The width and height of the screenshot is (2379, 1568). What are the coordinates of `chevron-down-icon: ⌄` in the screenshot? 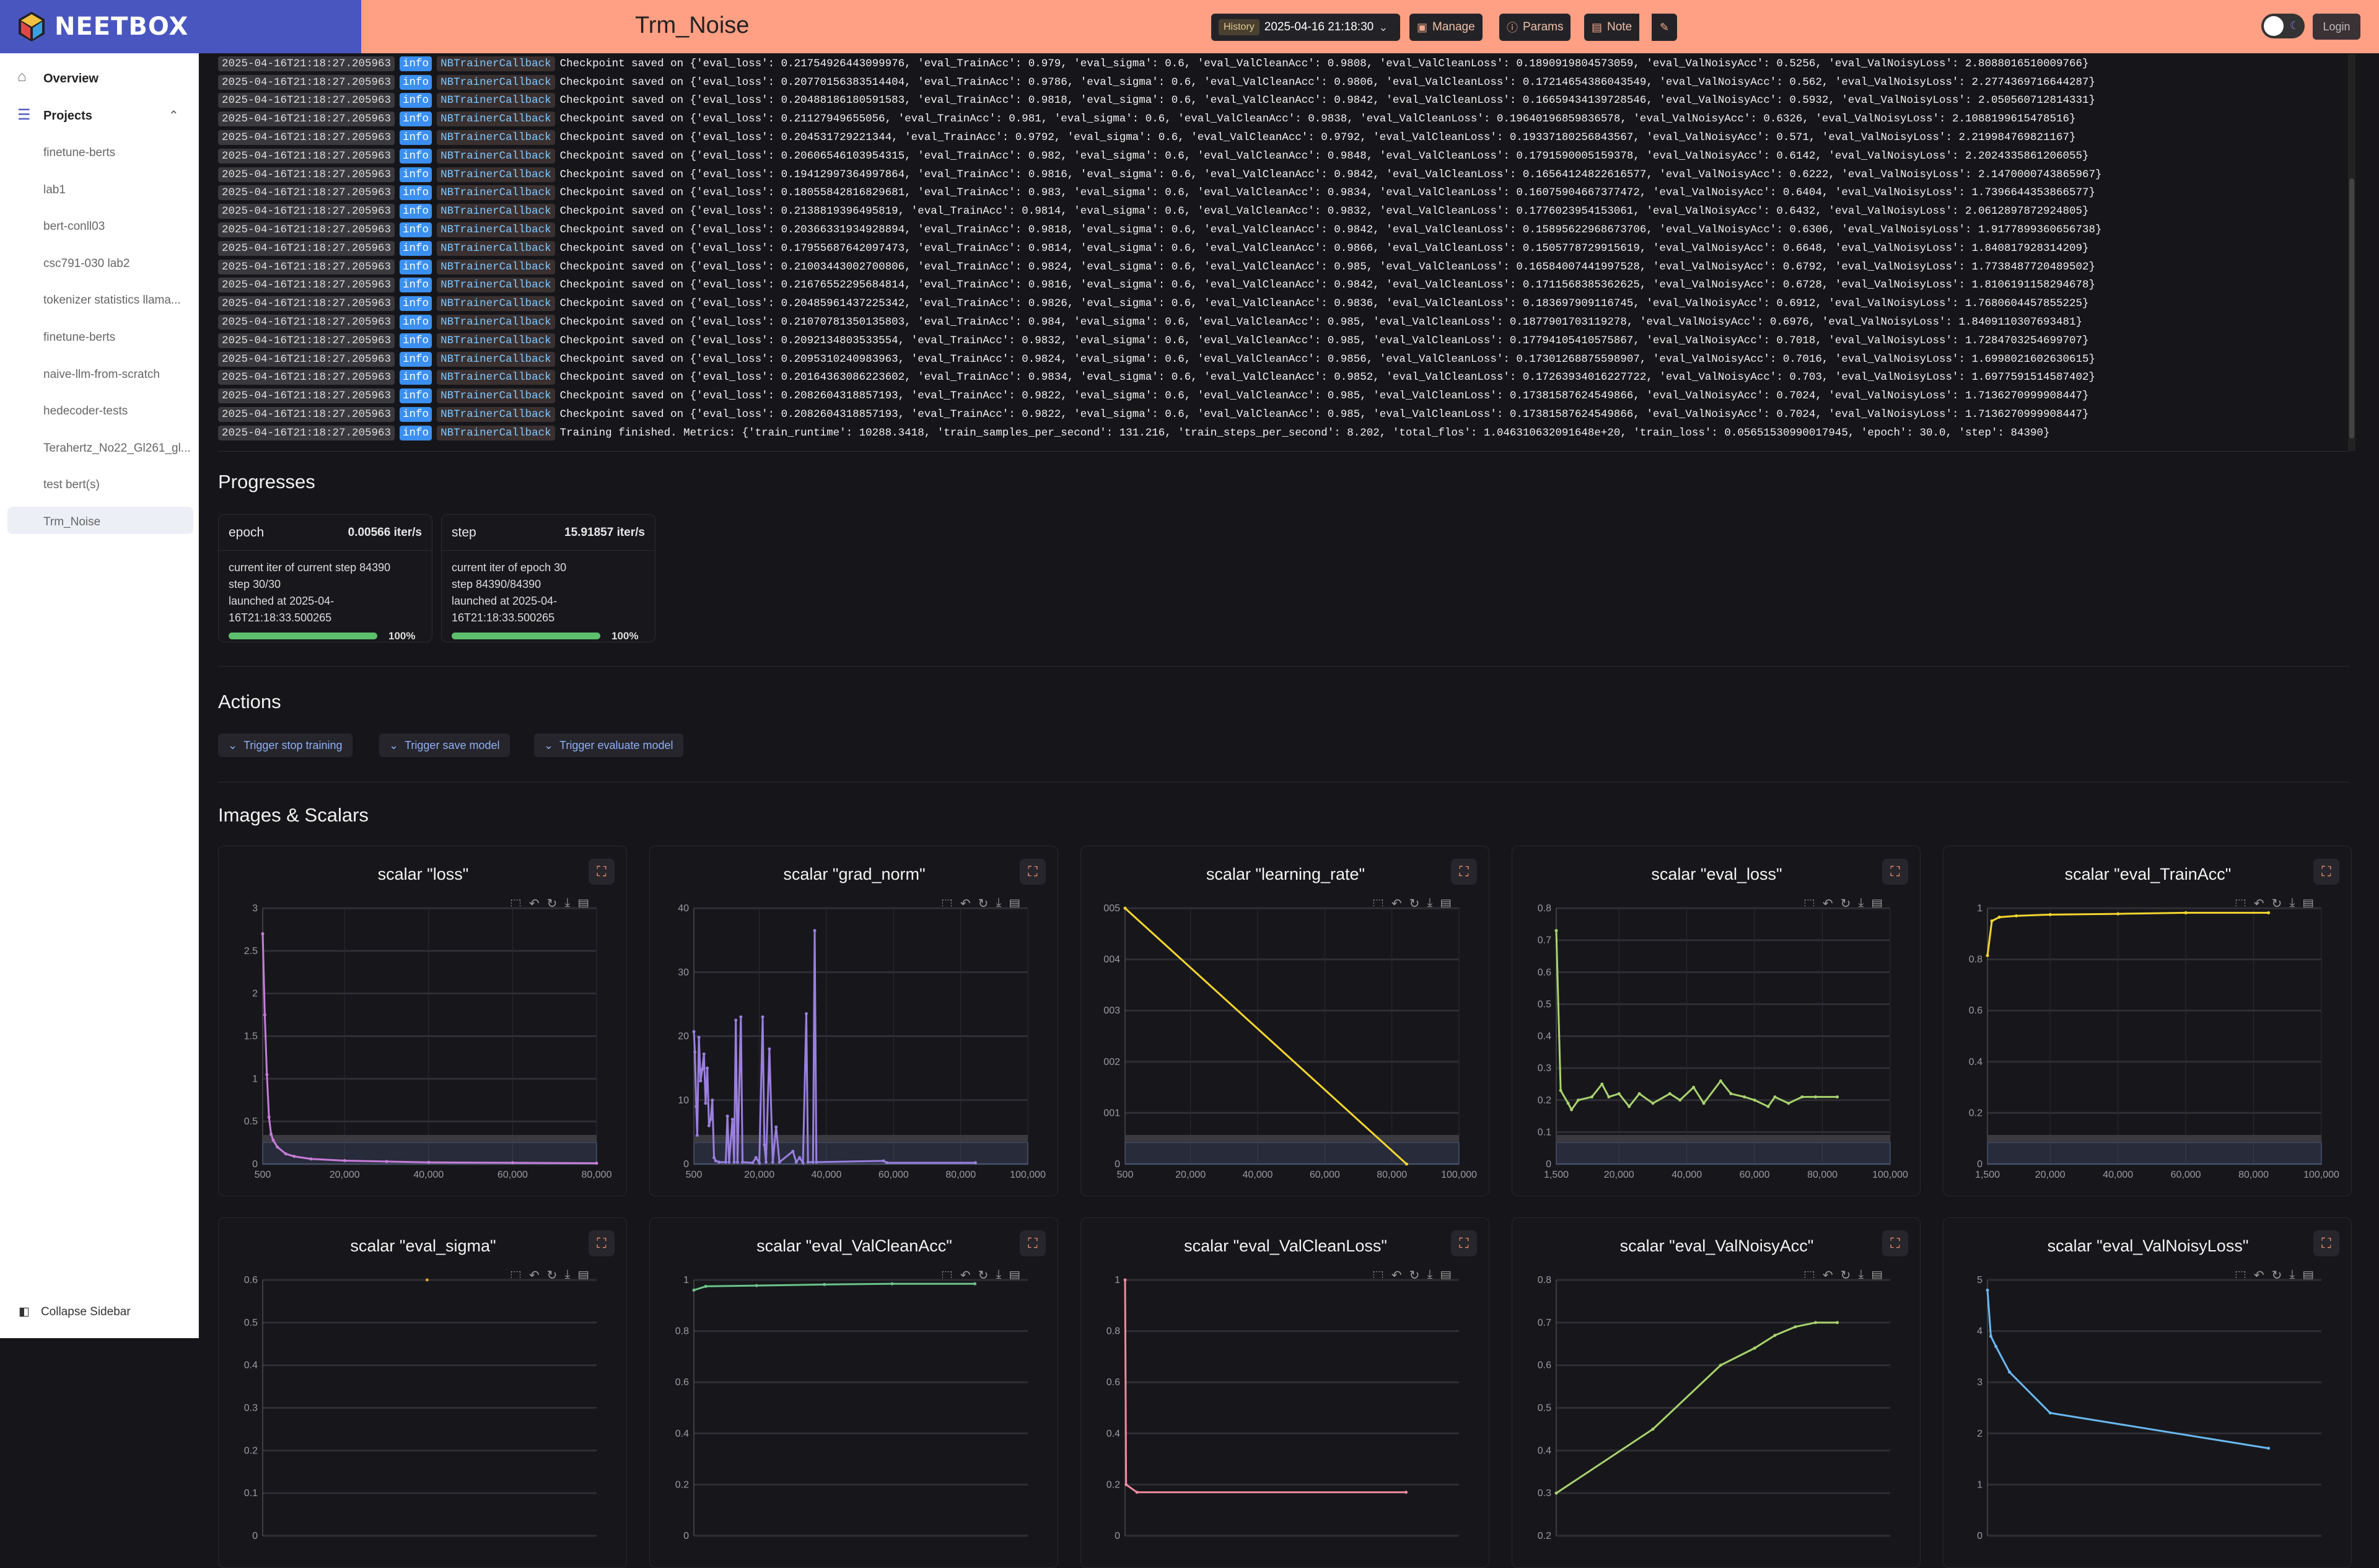 It's located at (1383, 26).